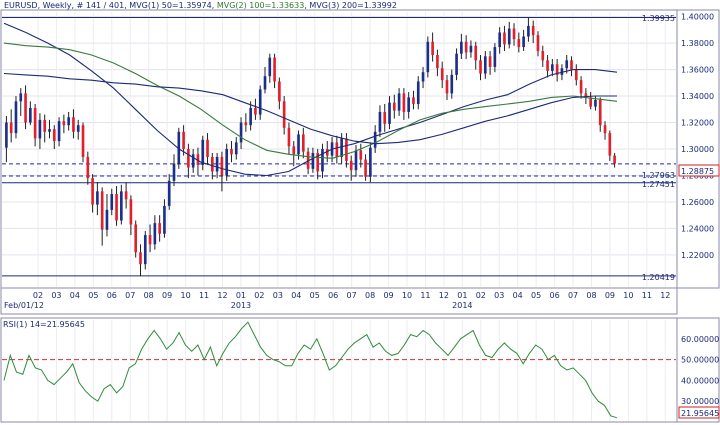 This screenshot has height=425, width=720. Describe the element at coordinates (658, 18) in the screenshot. I see `high-label: 1.39935` at that location.